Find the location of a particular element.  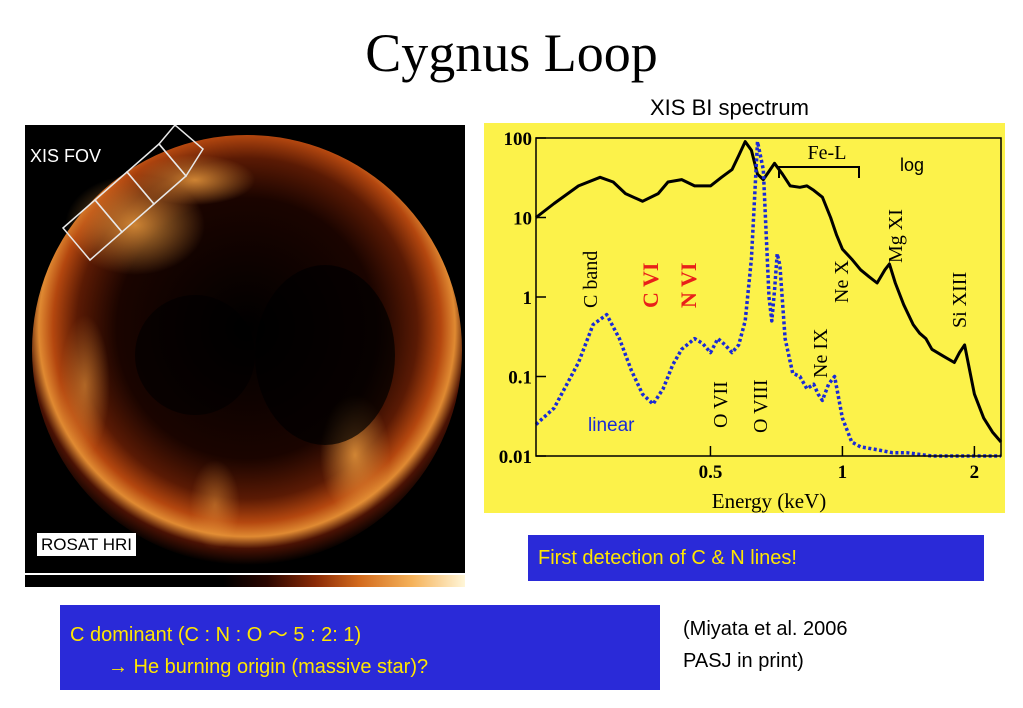

dominant-line-2: → He burning origin (massive star)? is located at coordinates (268, 667).